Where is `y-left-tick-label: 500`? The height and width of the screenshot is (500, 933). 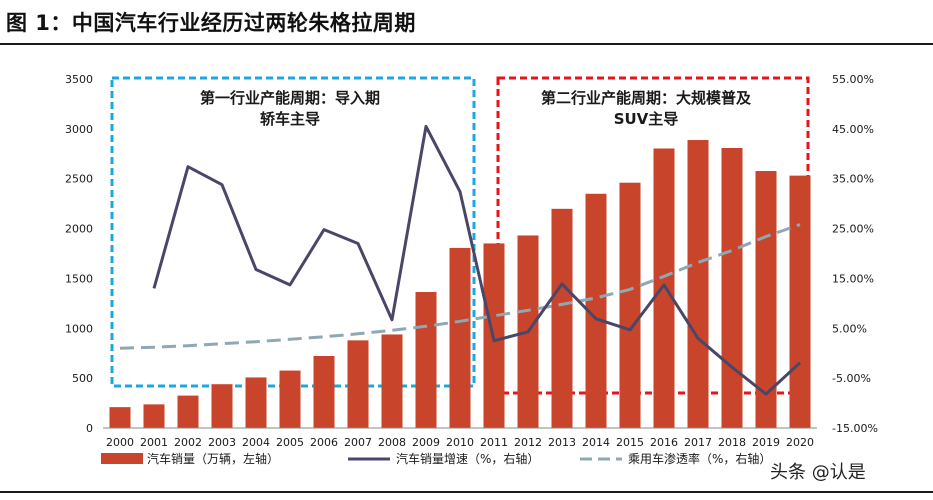 y-left-tick-label: 500 is located at coordinates (82, 378).